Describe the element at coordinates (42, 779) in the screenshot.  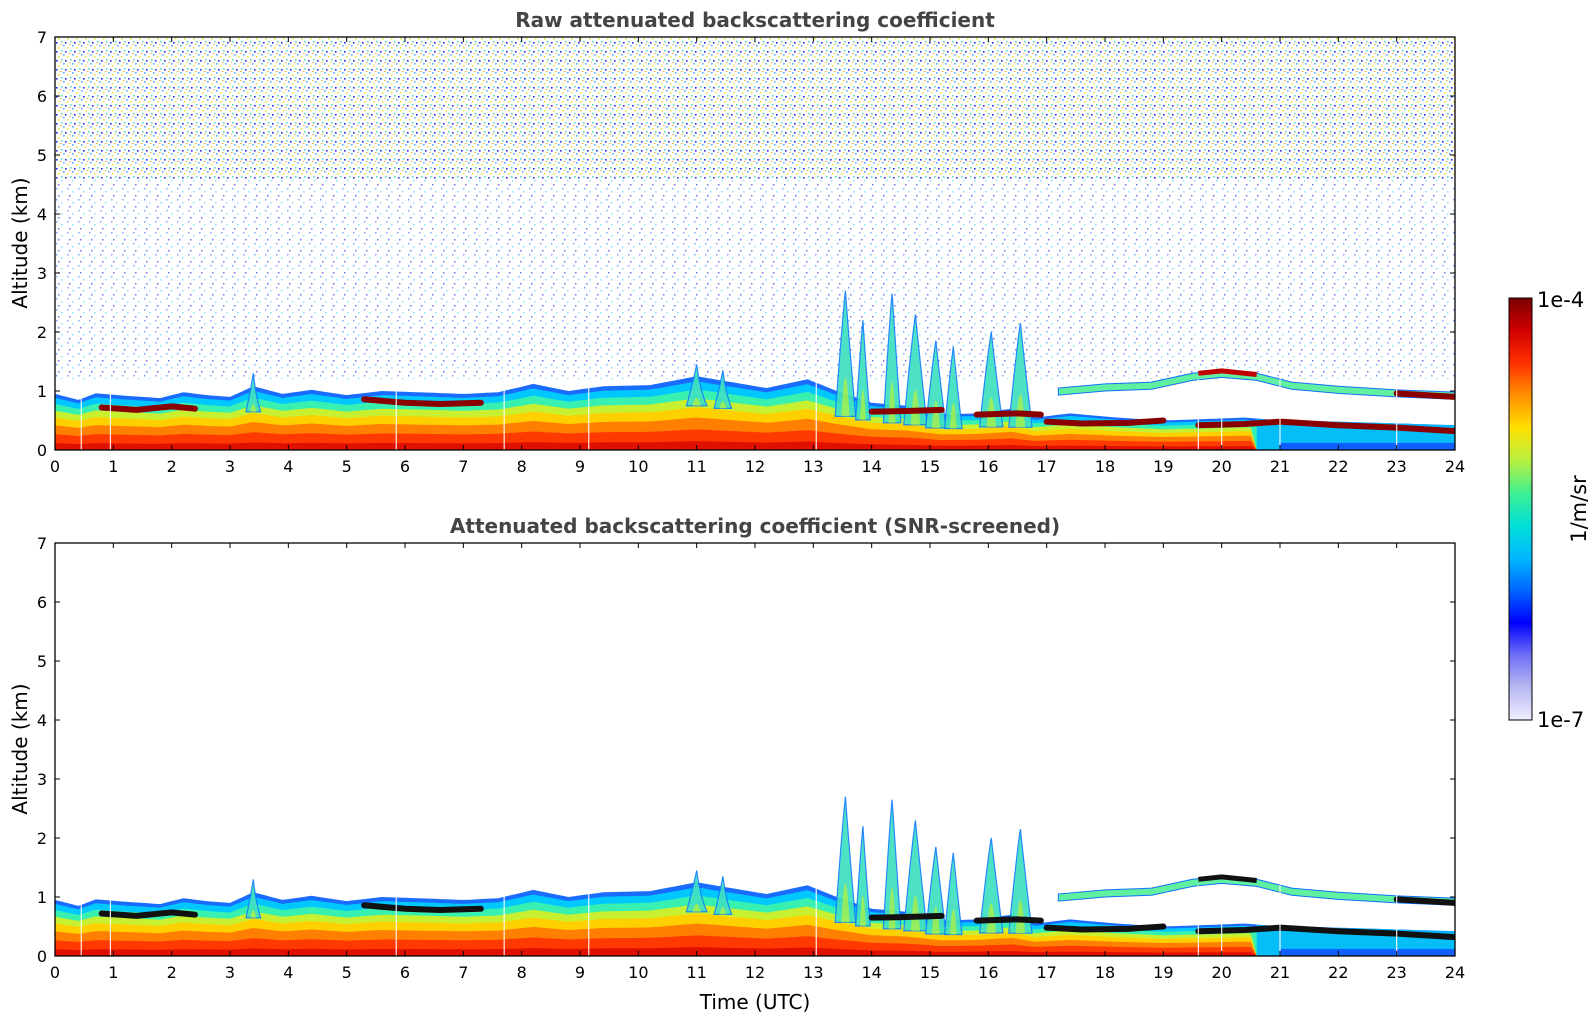
I see `y-tick-label: 3` at that location.